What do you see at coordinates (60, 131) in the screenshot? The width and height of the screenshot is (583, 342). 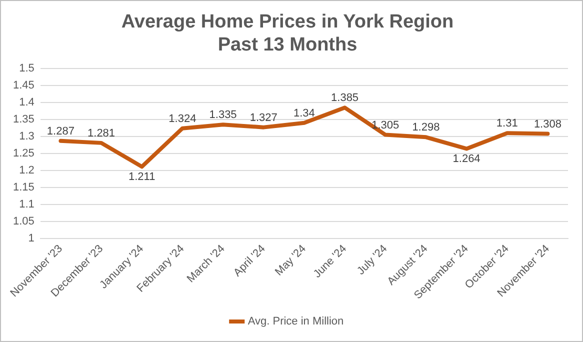 I see `data-label: 1.287` at bounding box center [60, 131].